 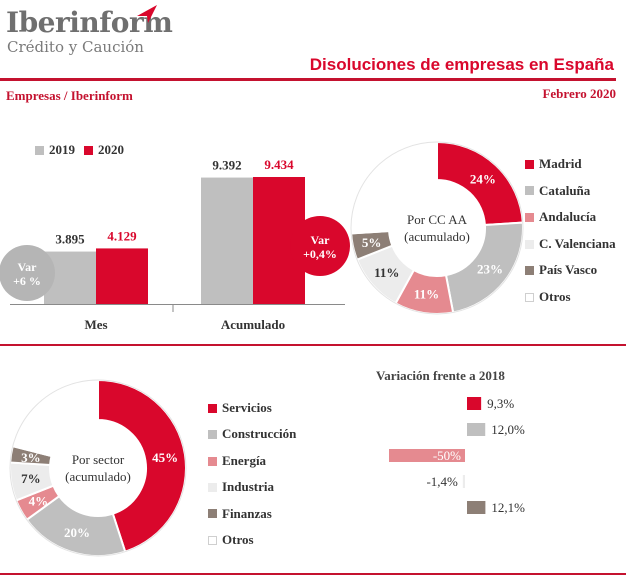 I want to click on brand-subtitle: Crédito y Caución, so click(x=75, y=47).